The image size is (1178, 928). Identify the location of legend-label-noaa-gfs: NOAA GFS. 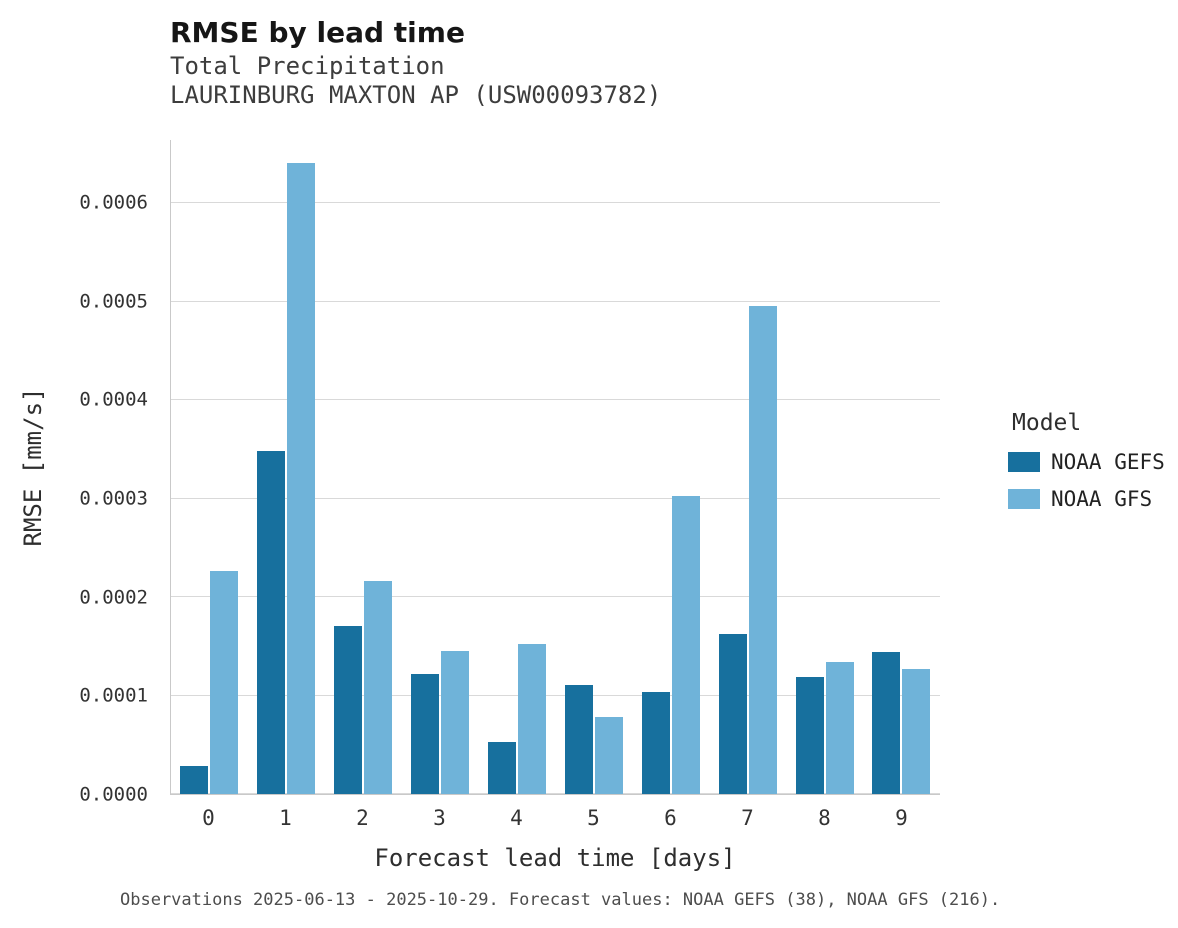
(1102, 499).